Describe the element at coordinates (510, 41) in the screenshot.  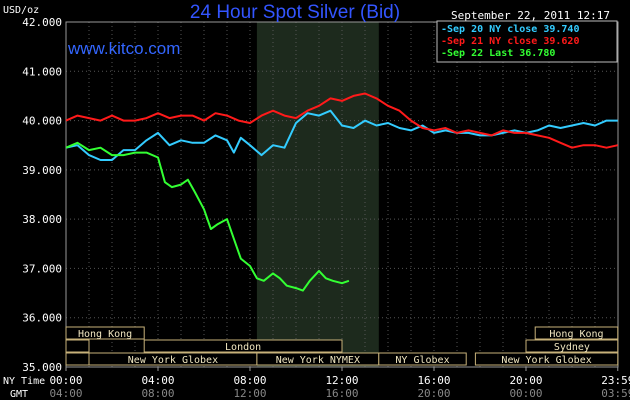
I see `legend-entry: -Sep 21 NY close 39.620` at that location.